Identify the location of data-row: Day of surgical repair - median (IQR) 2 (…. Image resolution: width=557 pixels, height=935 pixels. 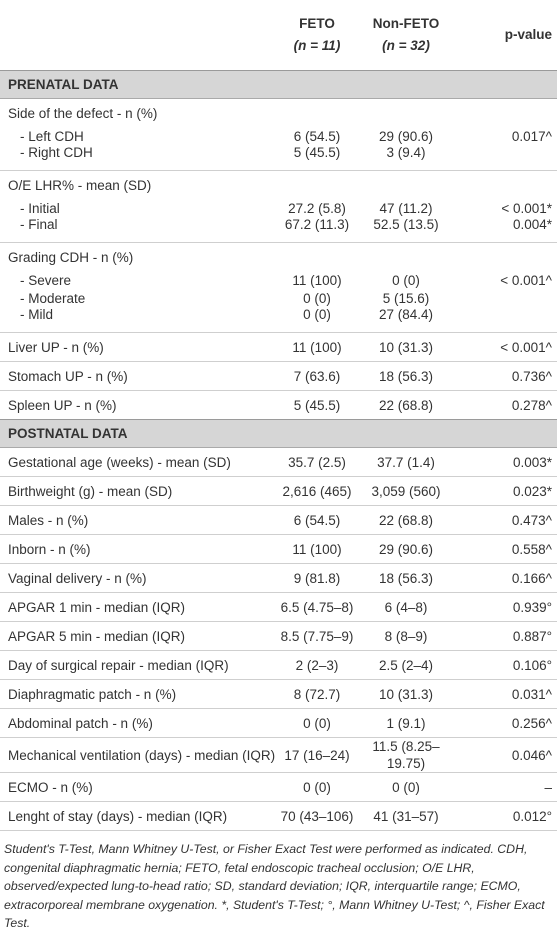
(278, 665).